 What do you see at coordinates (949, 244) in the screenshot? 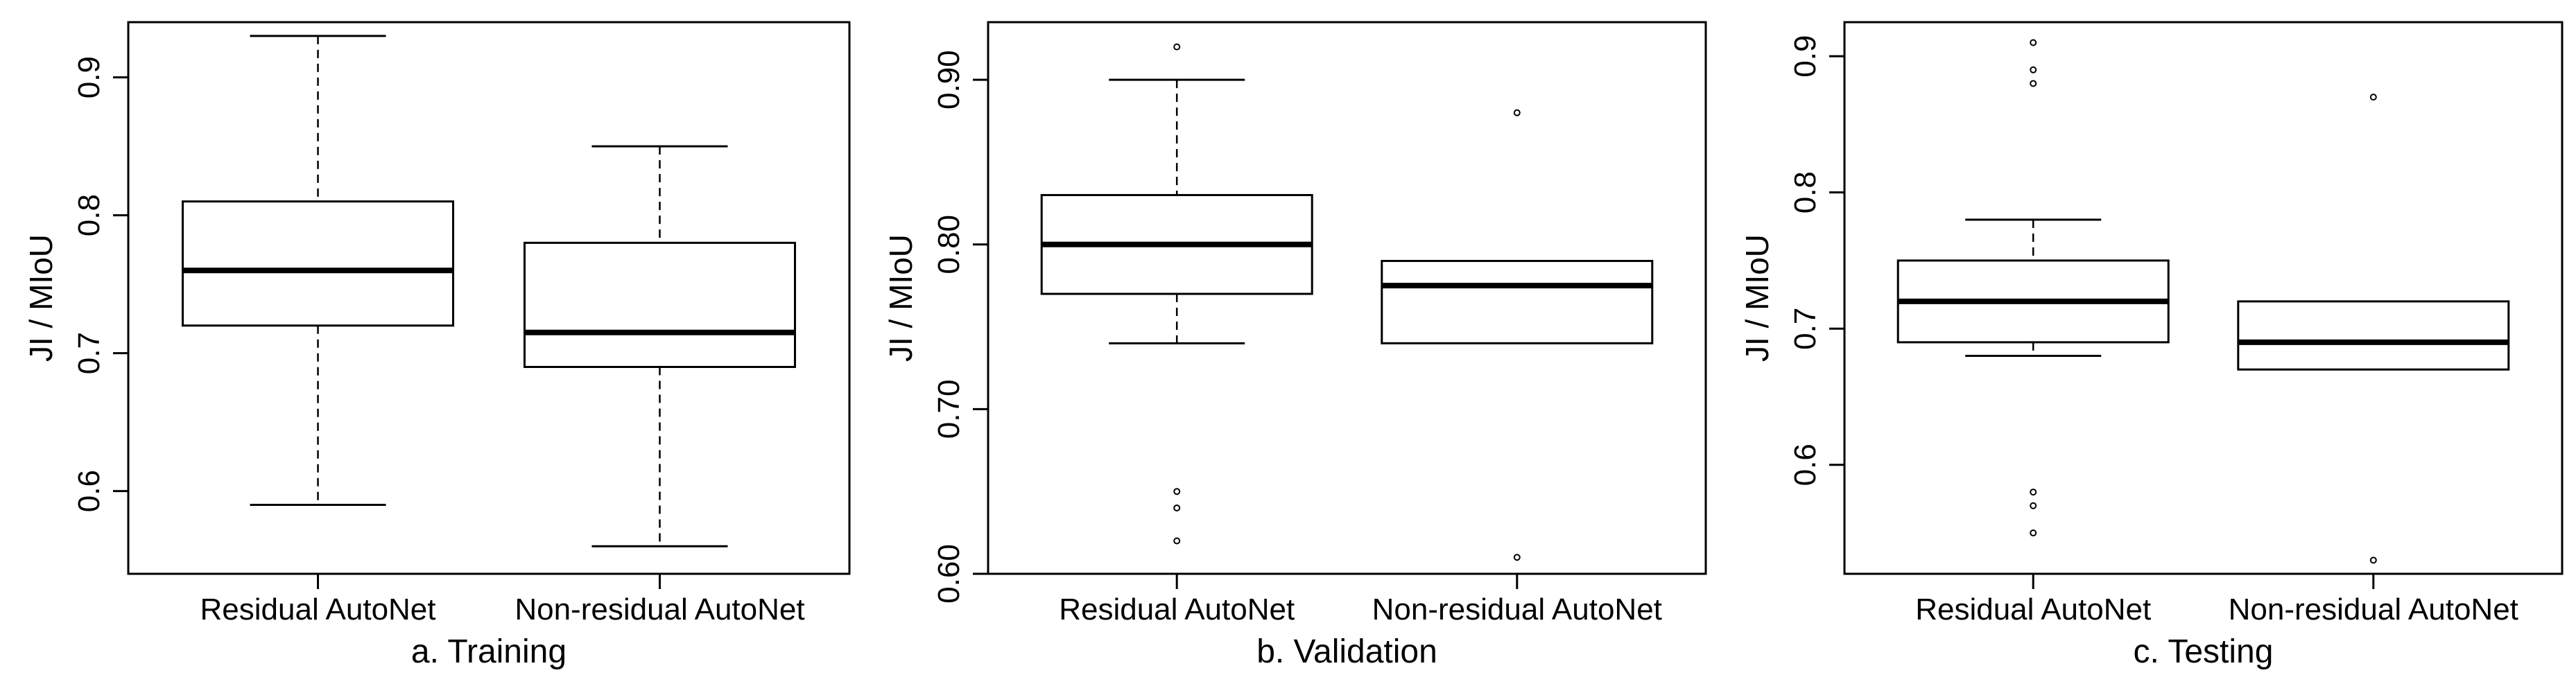
I see `y-tick-label: 0.80` at bounding box center [949, 244].